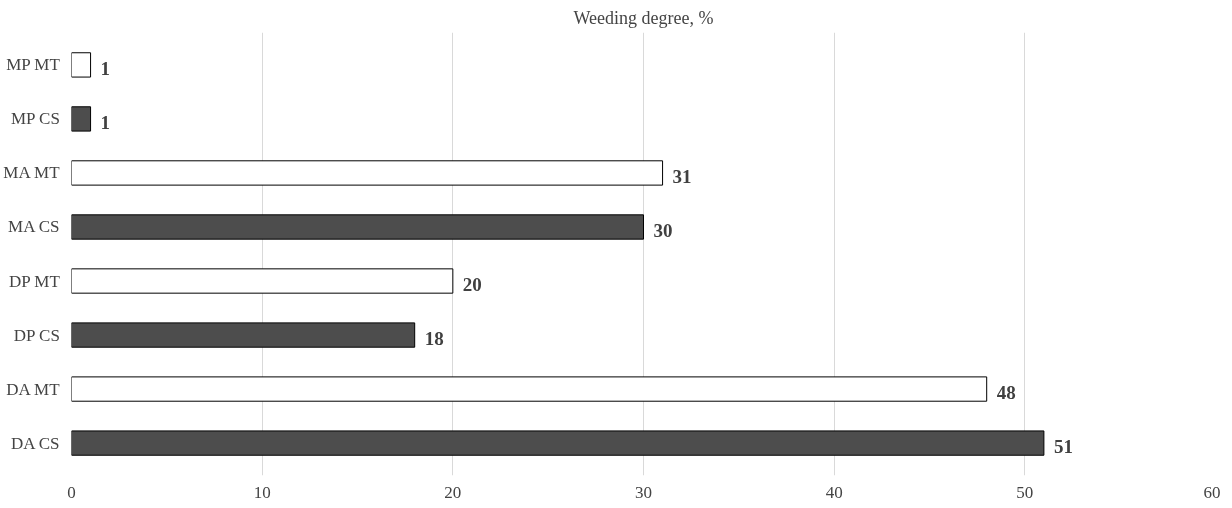  I want to click on y-tick-label: MP CS, so click(35, 119).